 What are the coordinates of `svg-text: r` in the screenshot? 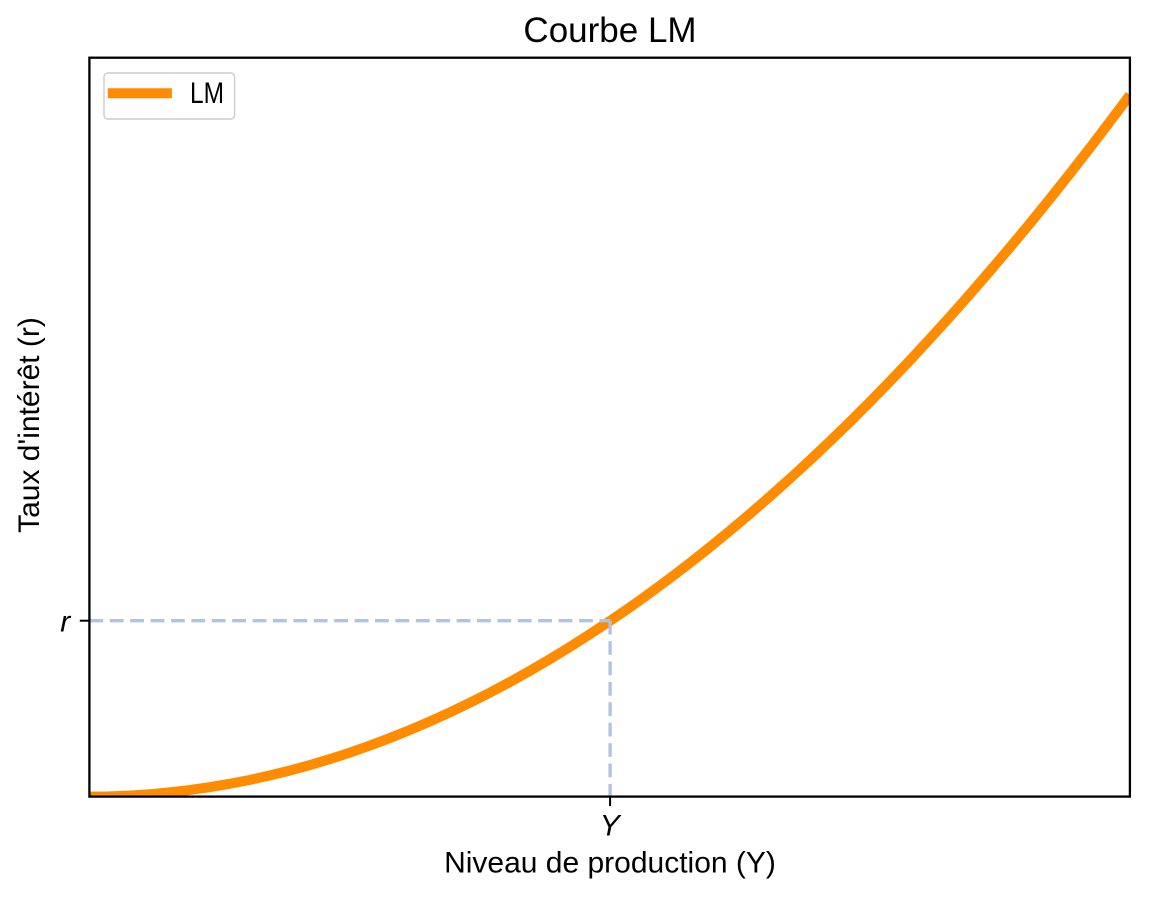 It's located at (65, 622).